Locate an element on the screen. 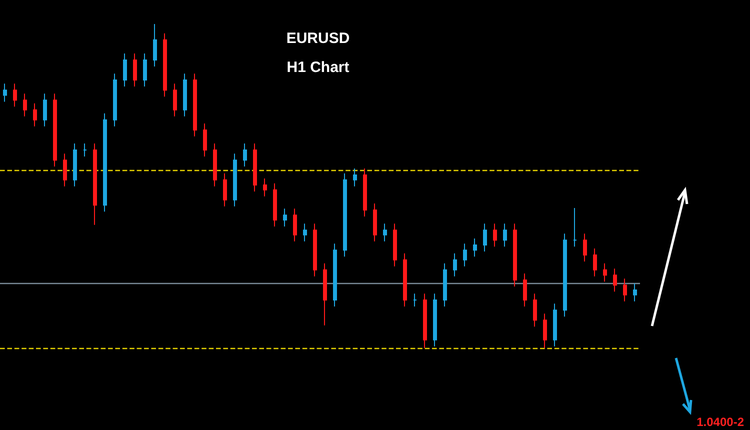  text: 1.0400-2 is located at coordinates (720, 422).